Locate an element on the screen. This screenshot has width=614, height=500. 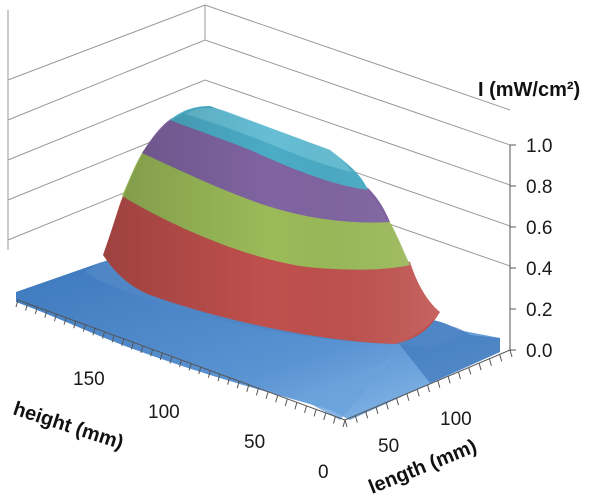
z-tick-label: 0.6 is located at coordinates (539, 228).